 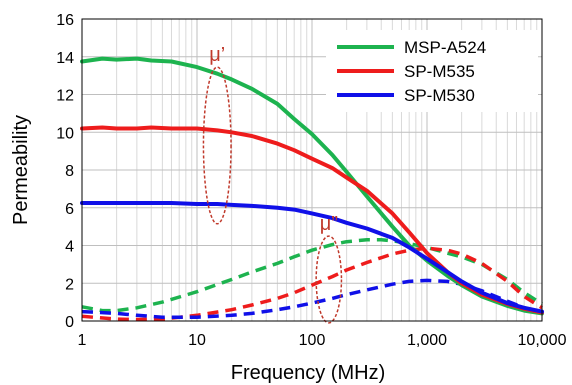 I want to click on x-tick-label: 10,000, so click(x=542, y=340).